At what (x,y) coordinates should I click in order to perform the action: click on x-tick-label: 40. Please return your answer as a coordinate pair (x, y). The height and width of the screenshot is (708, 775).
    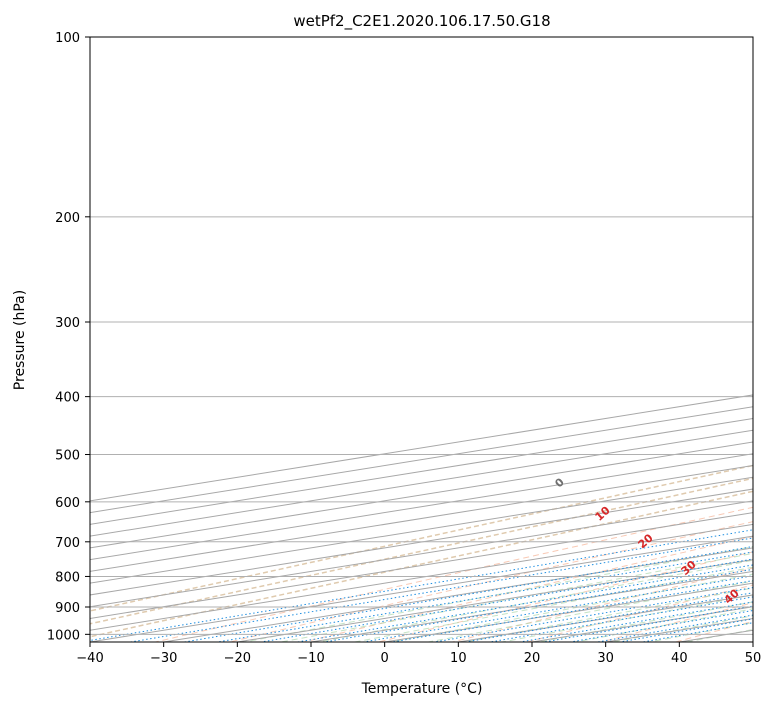
    Looking at the image, I should click on (679, 658).